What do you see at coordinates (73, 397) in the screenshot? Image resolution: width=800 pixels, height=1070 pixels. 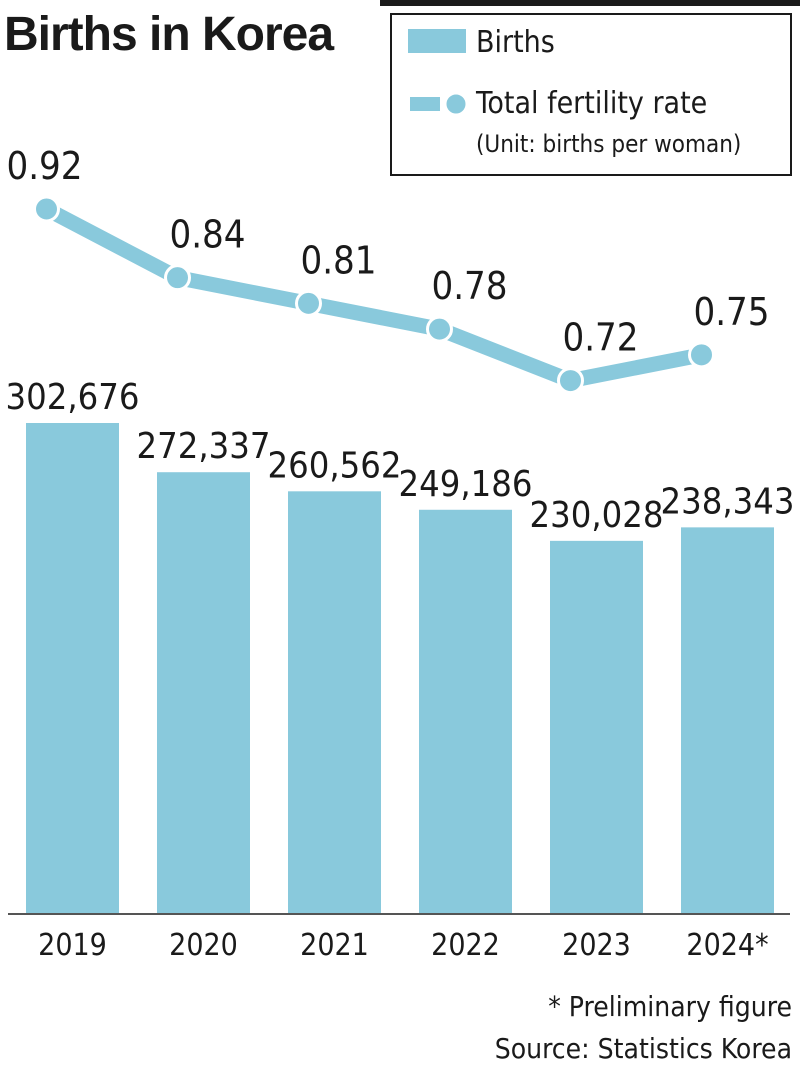 I see `bar-value-label: 302,676` at bounding box center [73, 397].